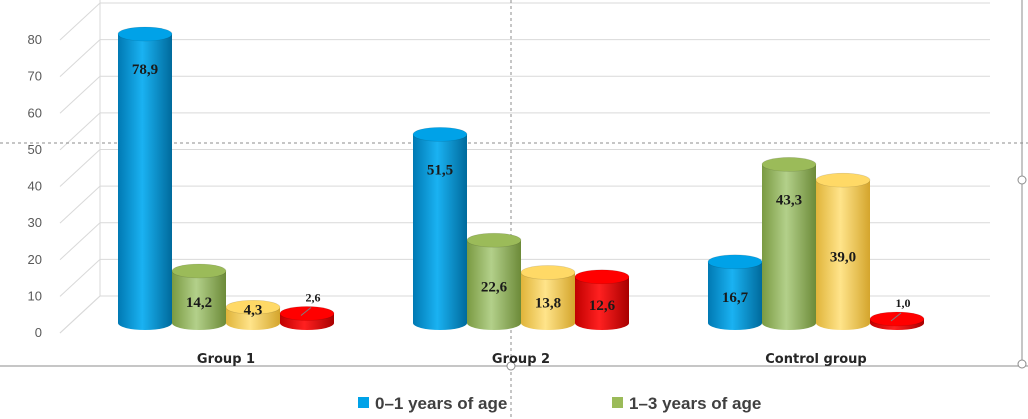 The width and height of the screenshot is (1028, 419). What do you see at coordinates (440, 170) in the screenshot?
I see `data-label: 51,5` at bounding box center [440, 170].